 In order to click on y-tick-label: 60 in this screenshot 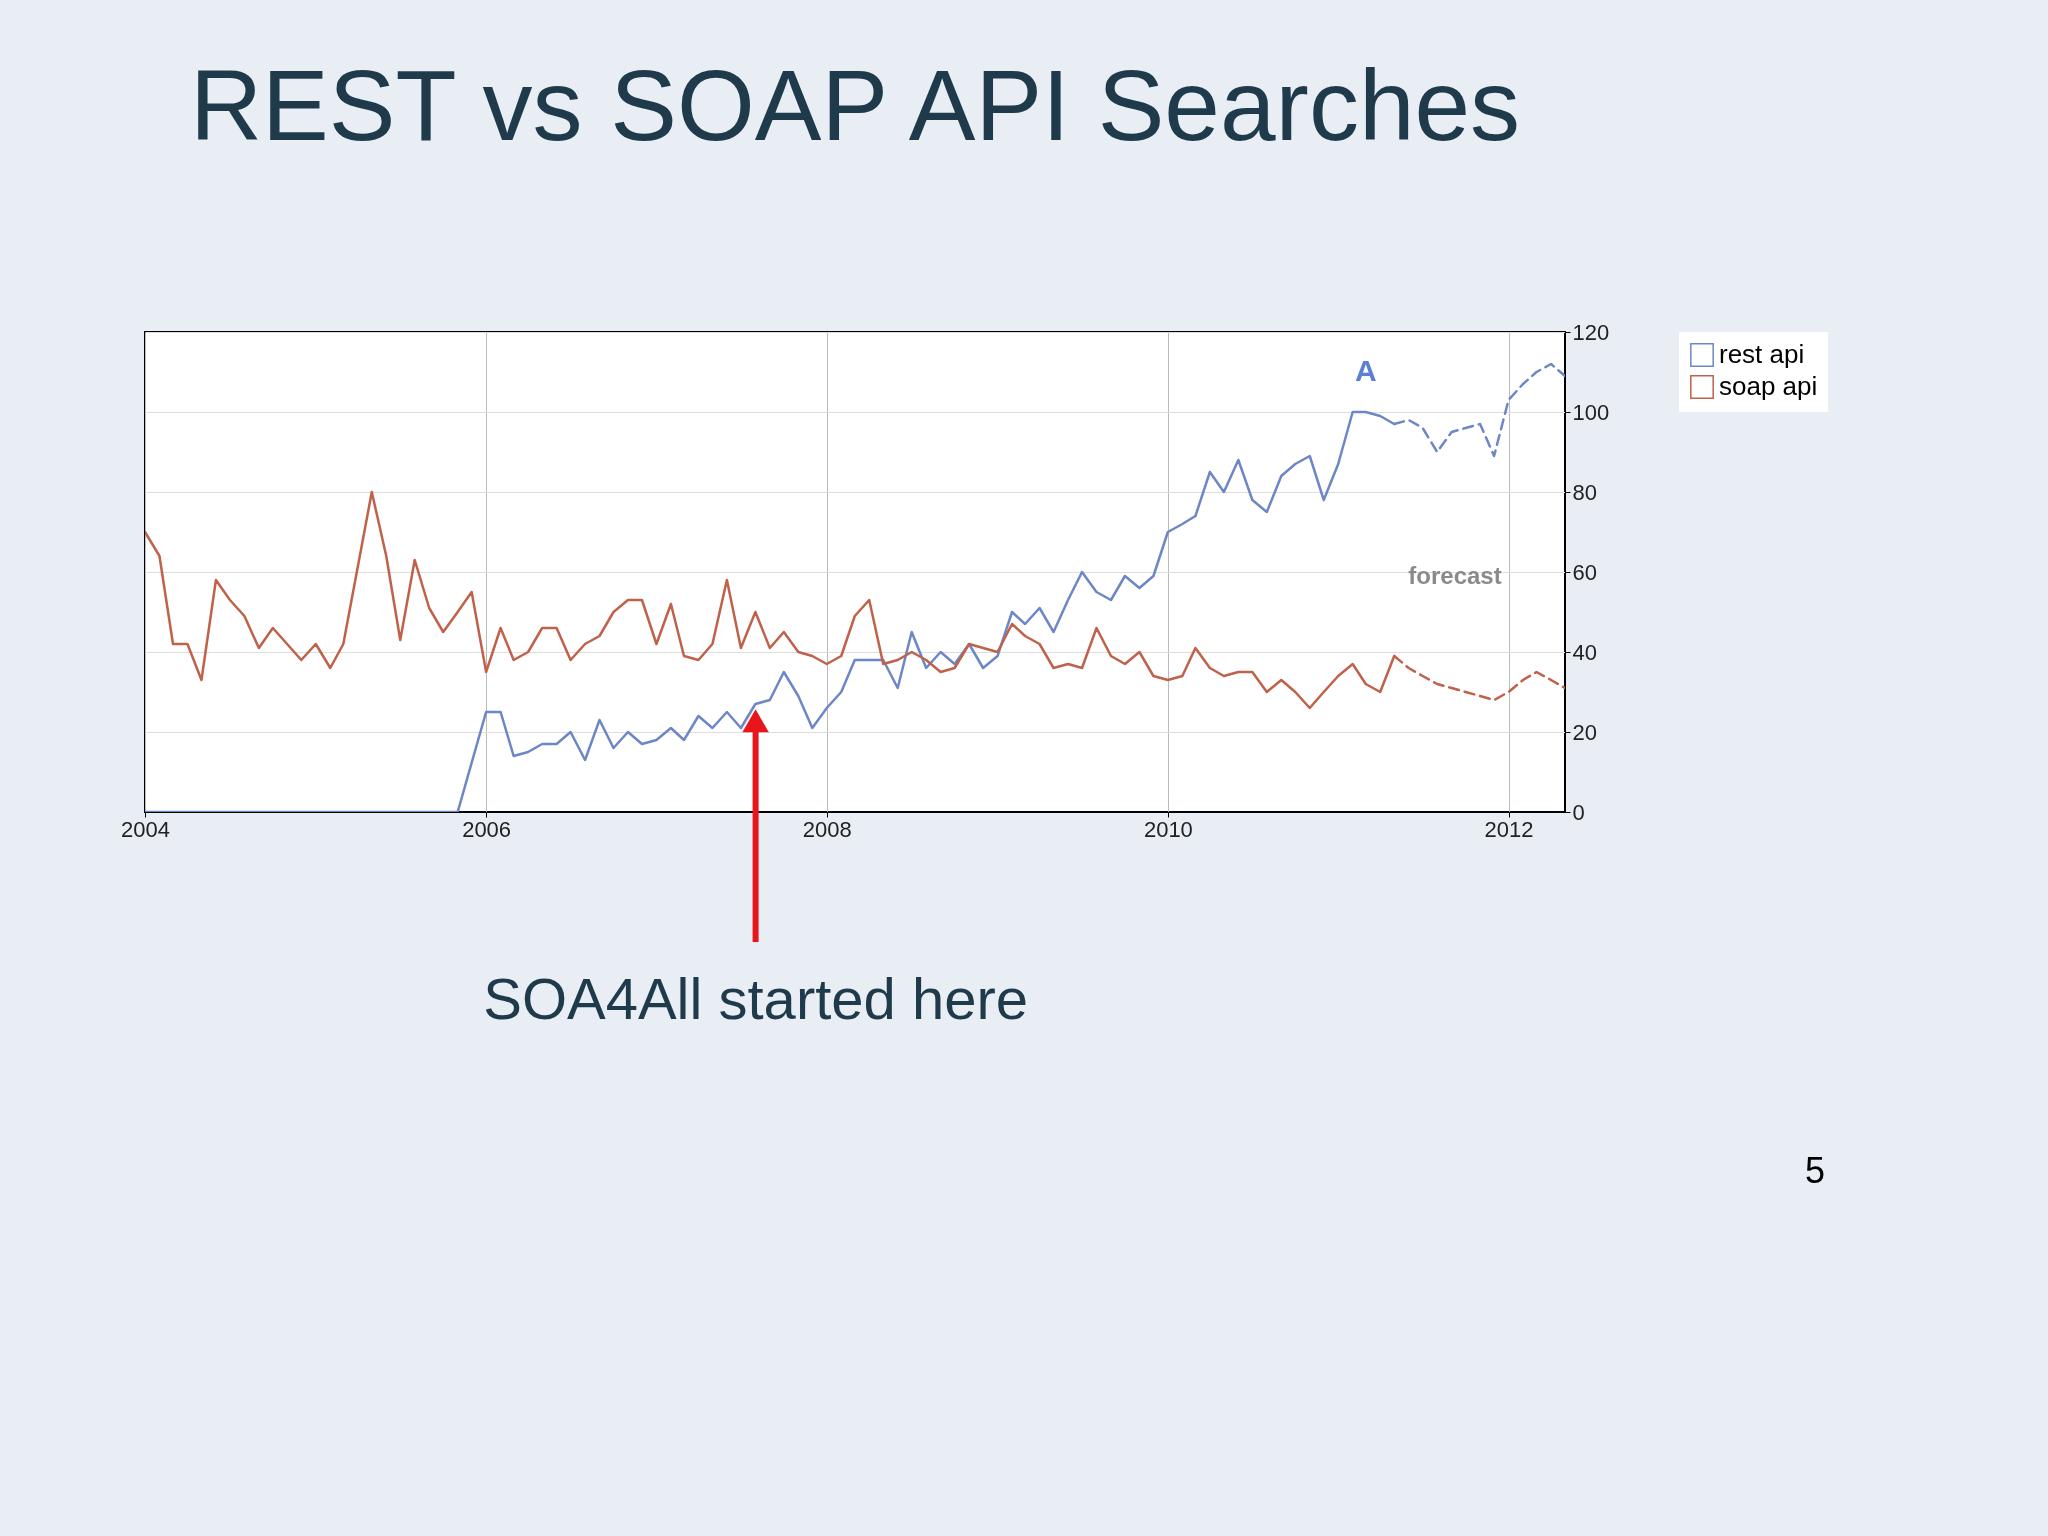, I will do `click(1584, 572)`.